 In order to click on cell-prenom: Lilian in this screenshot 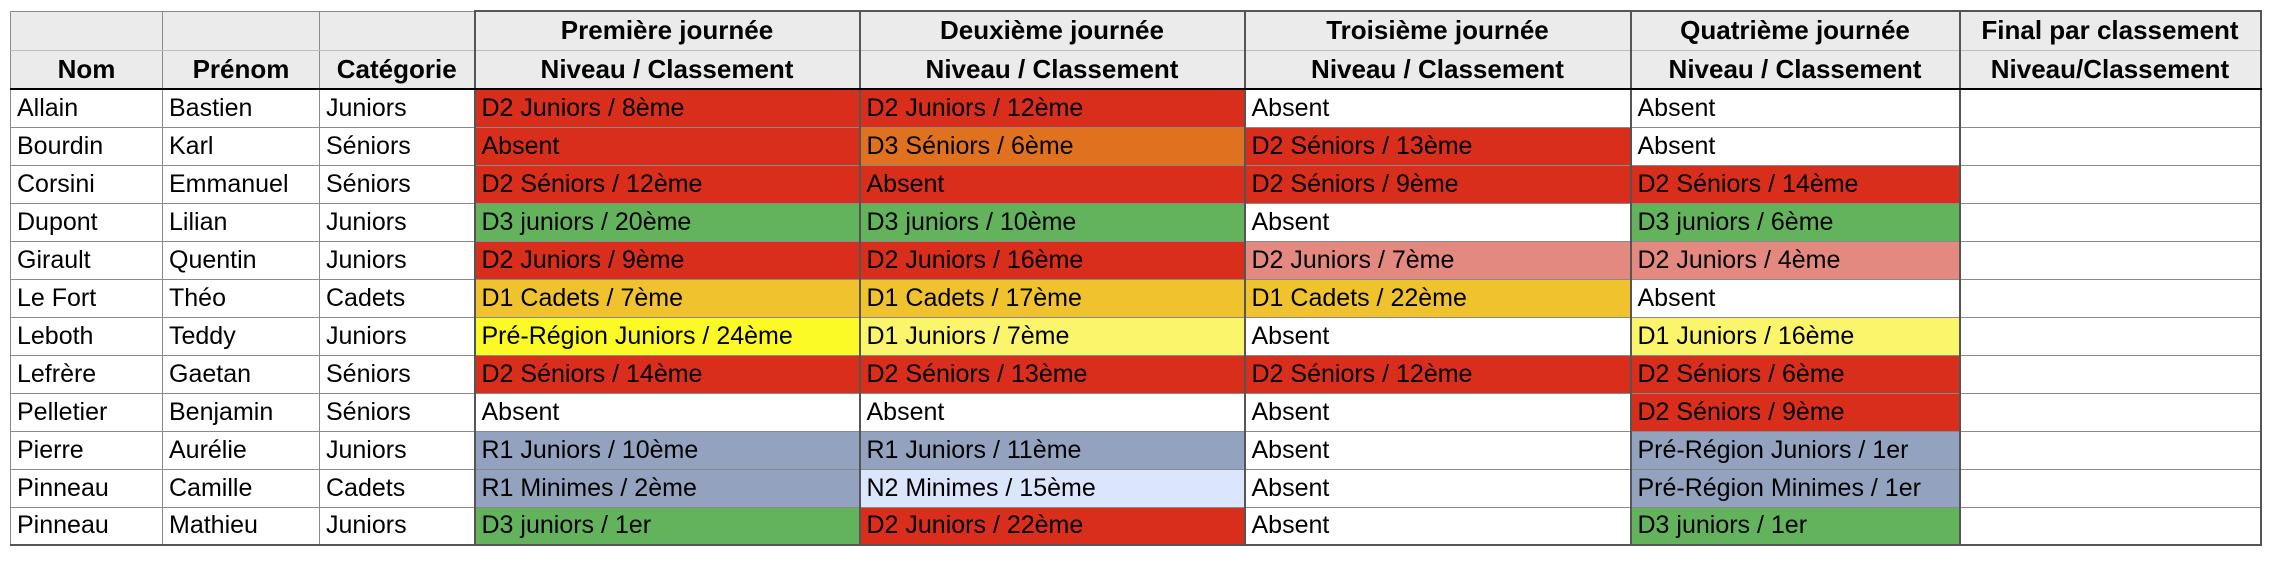, I will do `click(241, 222)`.